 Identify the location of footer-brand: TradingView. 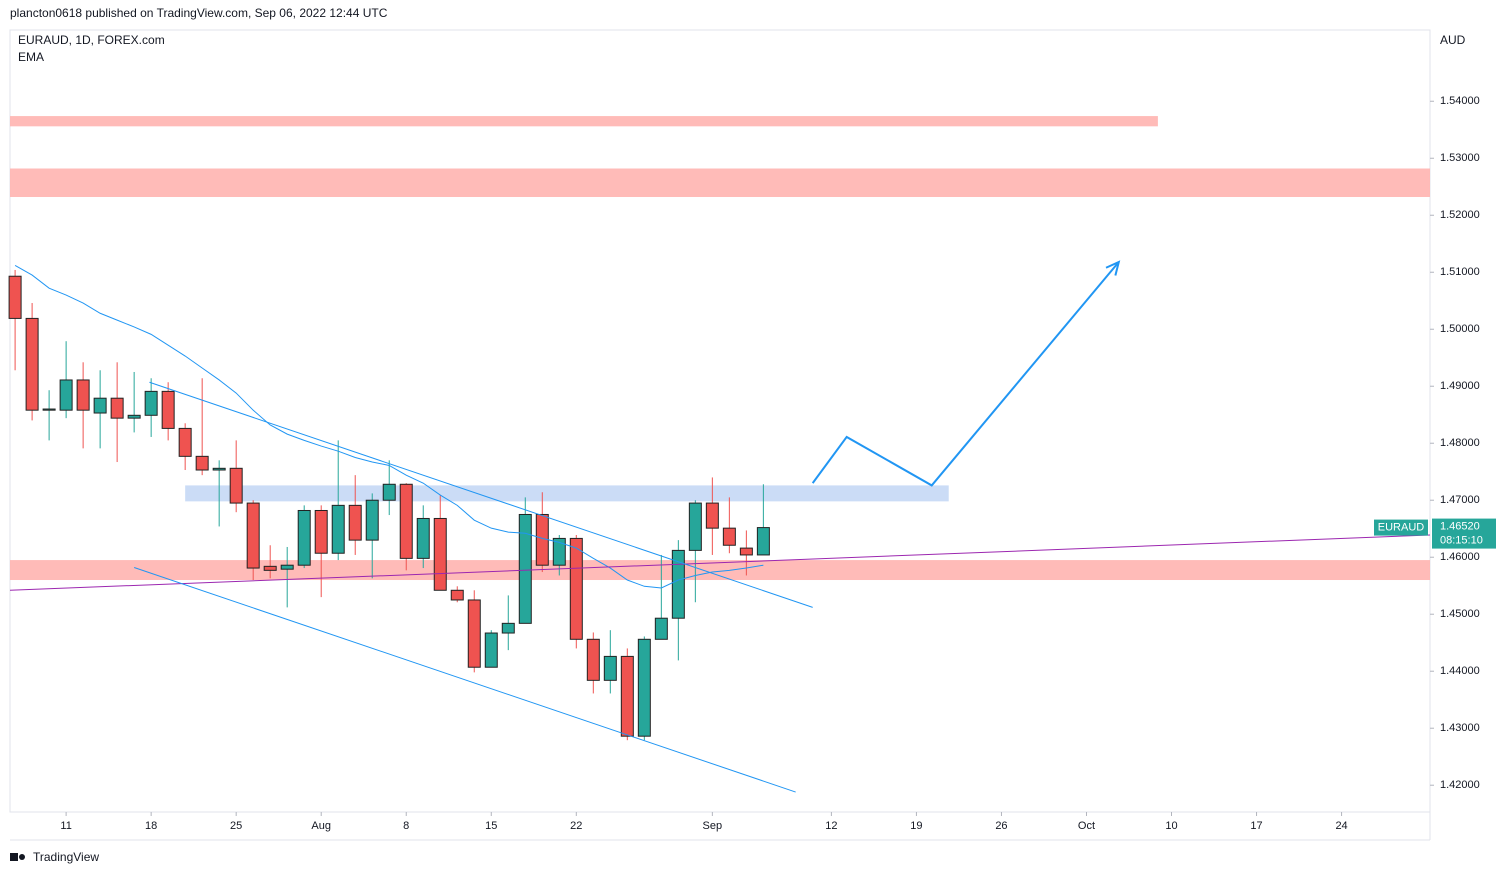
(66, 857).